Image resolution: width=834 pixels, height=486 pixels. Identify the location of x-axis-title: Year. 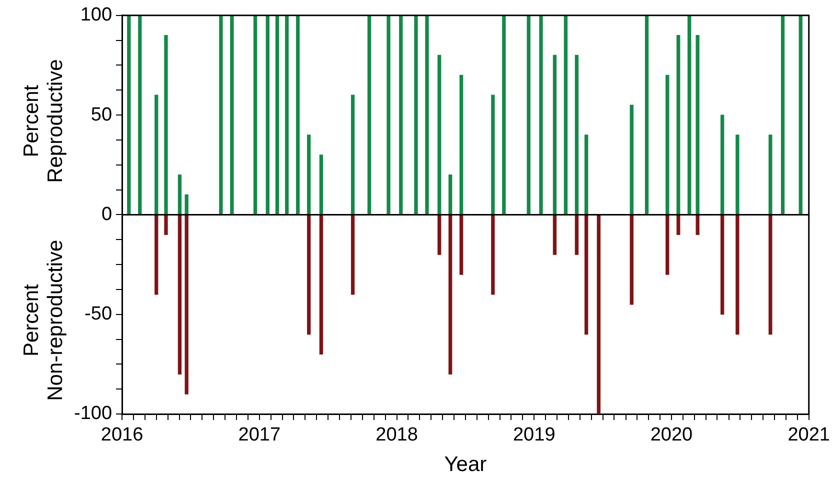
(465, 464).